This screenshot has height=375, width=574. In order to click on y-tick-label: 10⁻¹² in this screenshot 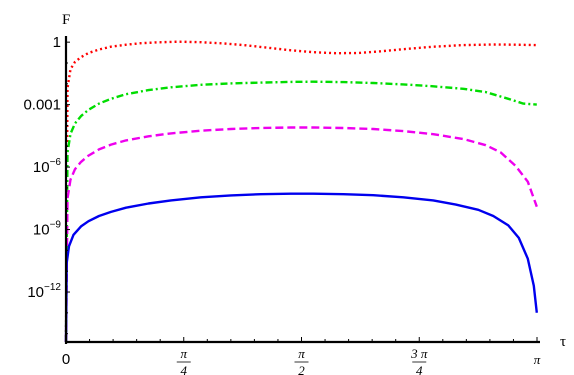, I will do `click(44, 291)`.